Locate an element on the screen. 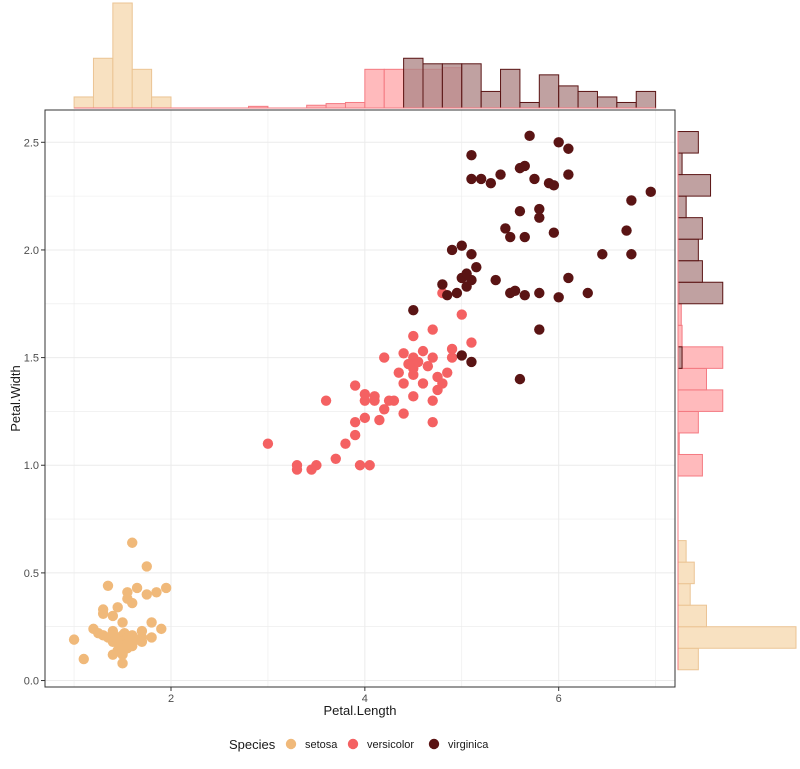  x-tick-label: 6 is located at coordinates (559, 699).